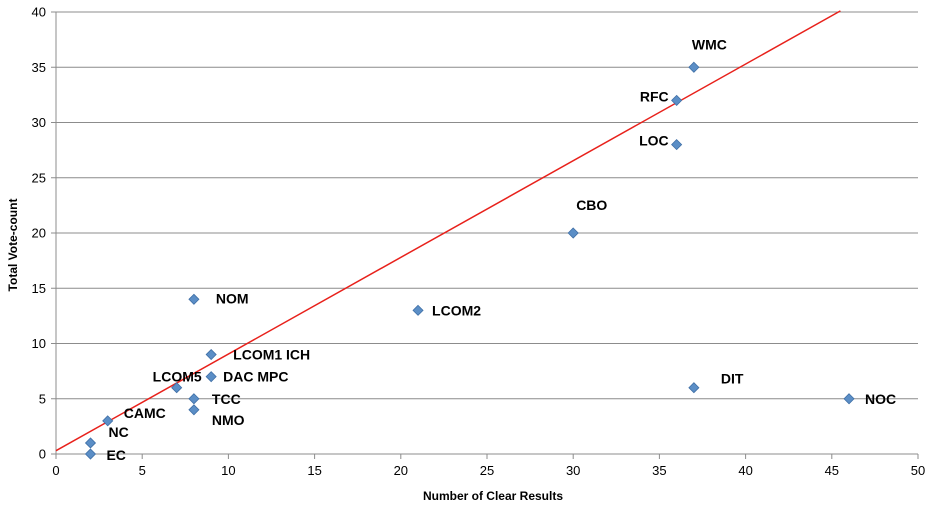 The height and width of the screenshot is (507, 936). Describe the element at coordinates (456, 310) in the screenshot. I see `point-label-5: LCOM2` at that location.